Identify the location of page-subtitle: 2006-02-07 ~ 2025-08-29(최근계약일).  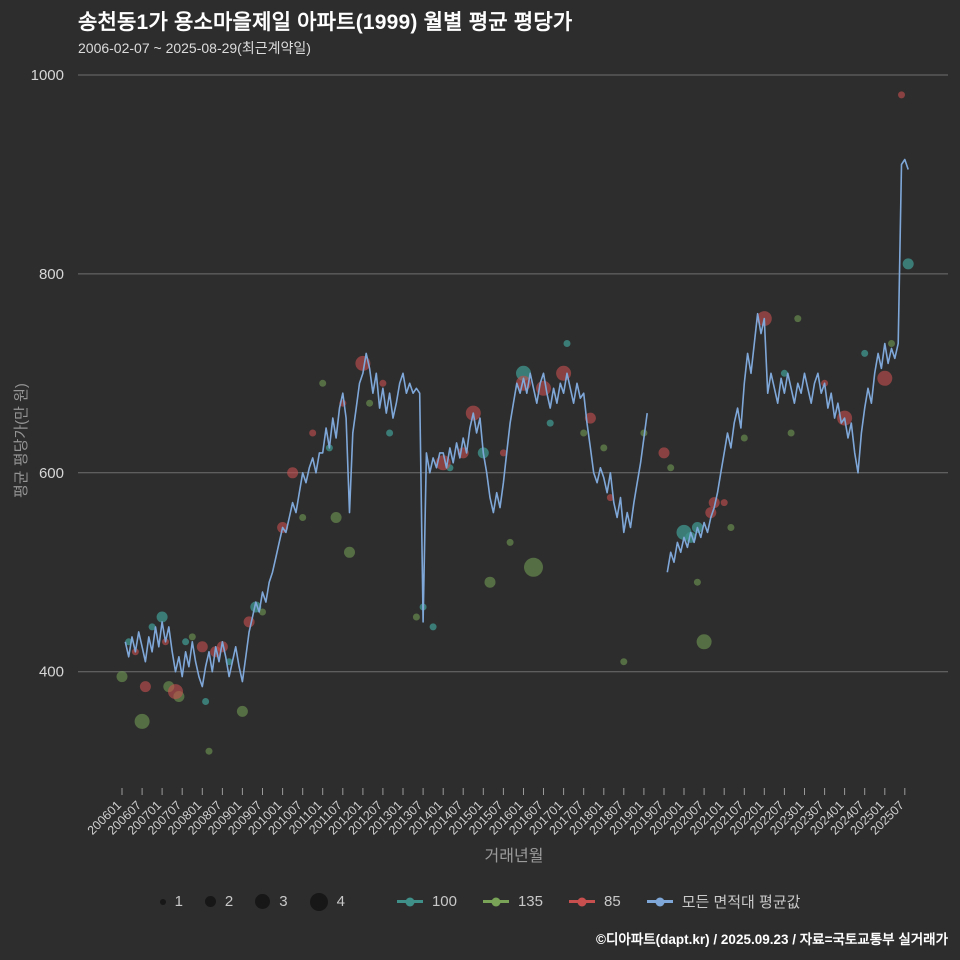
(194, 48).